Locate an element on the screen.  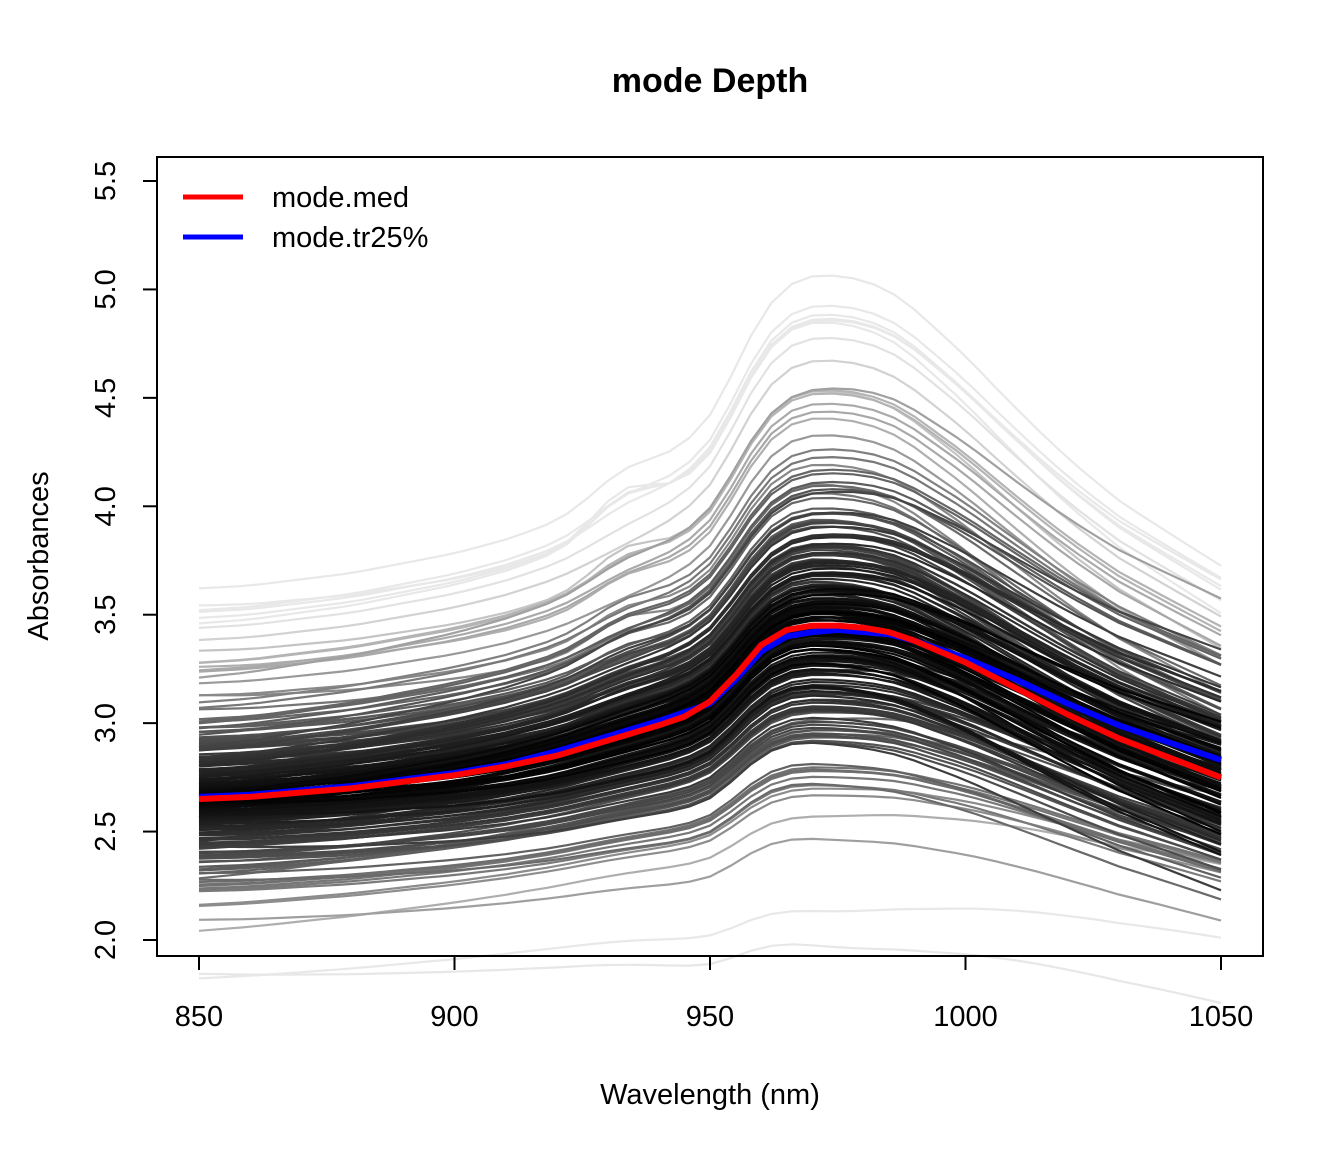
x-axis: 850 900 950 1000 1050 is located at coordinates (714, 994).